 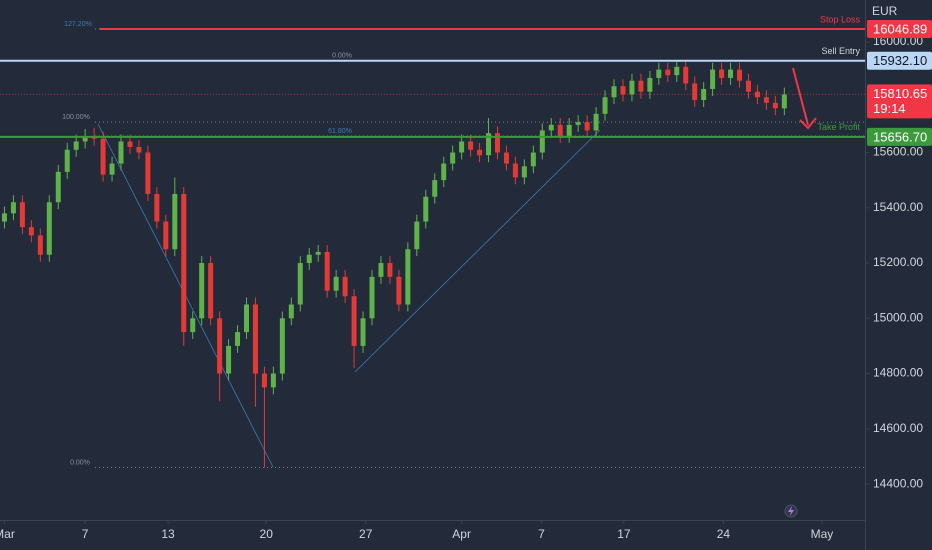 I want to click on price-label: 15656.70, so click(x=900, y=136).